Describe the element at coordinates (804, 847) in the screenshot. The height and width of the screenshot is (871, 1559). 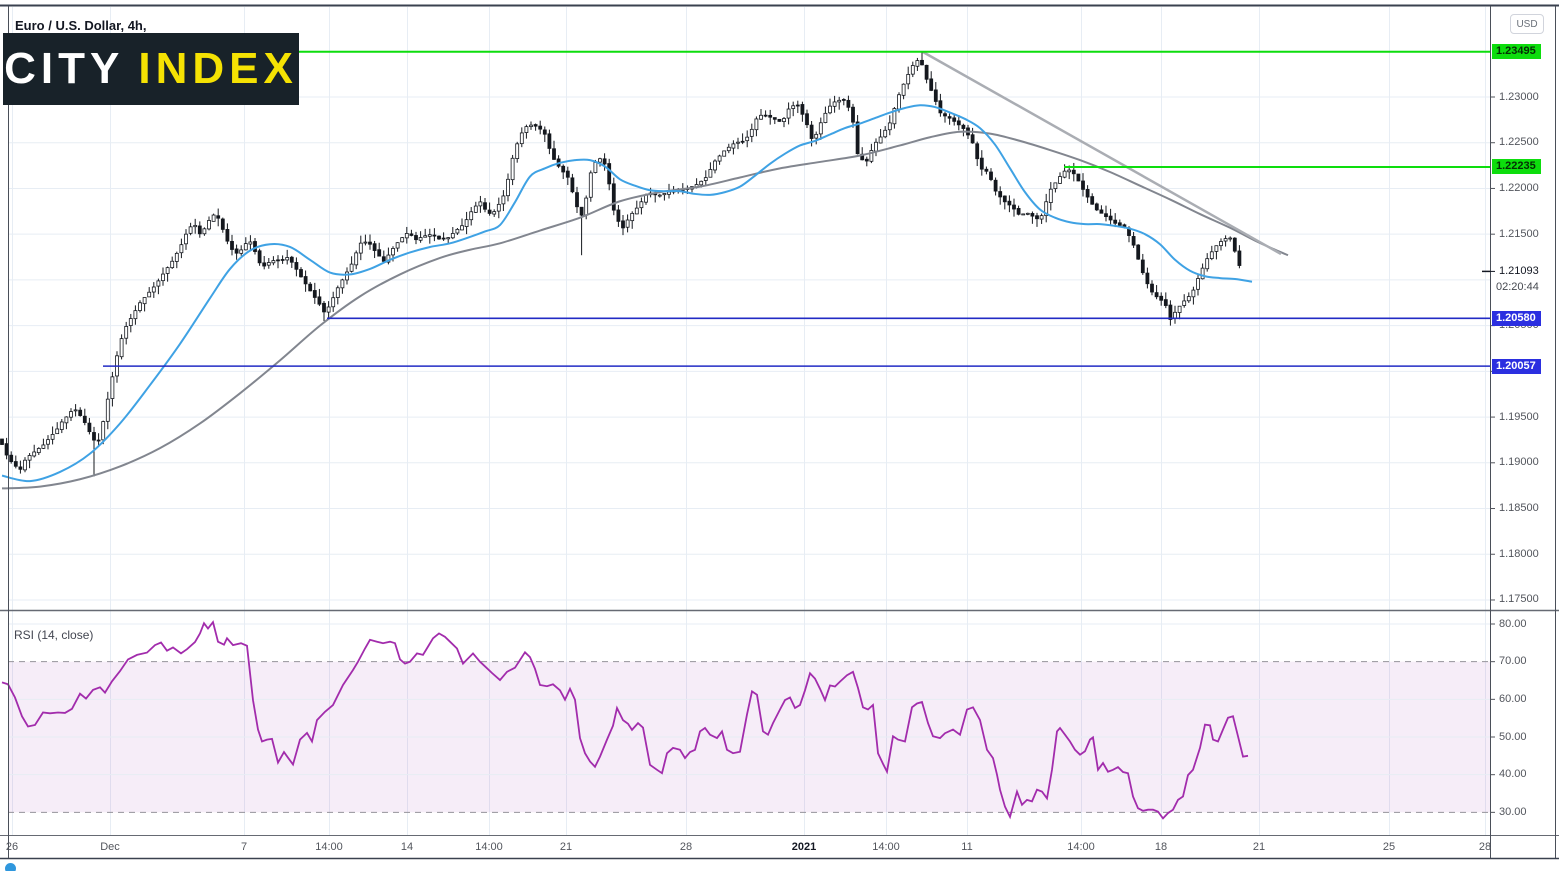
I see `time-tick-label: 2021` at that location.